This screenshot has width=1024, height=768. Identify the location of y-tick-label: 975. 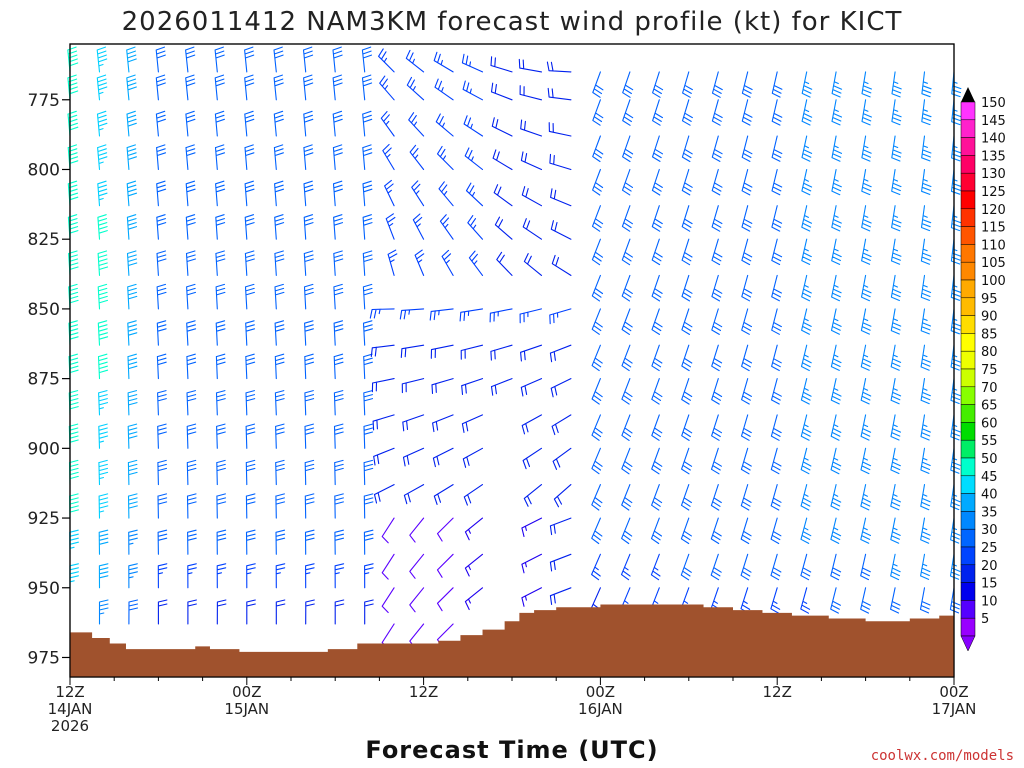
(44, 658).